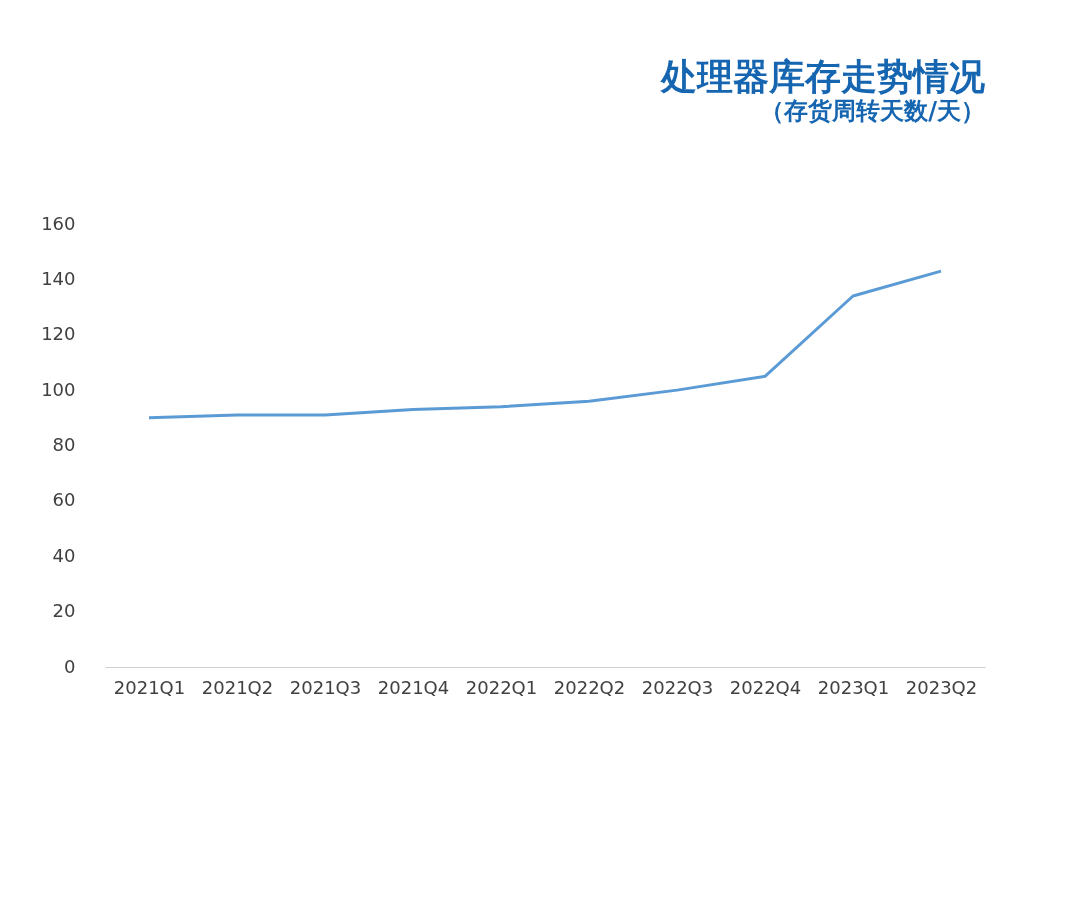  Describe the element at coordinates (413, 687) in the screenshot. I see `x-tick-label: 2021Q4` at that location.